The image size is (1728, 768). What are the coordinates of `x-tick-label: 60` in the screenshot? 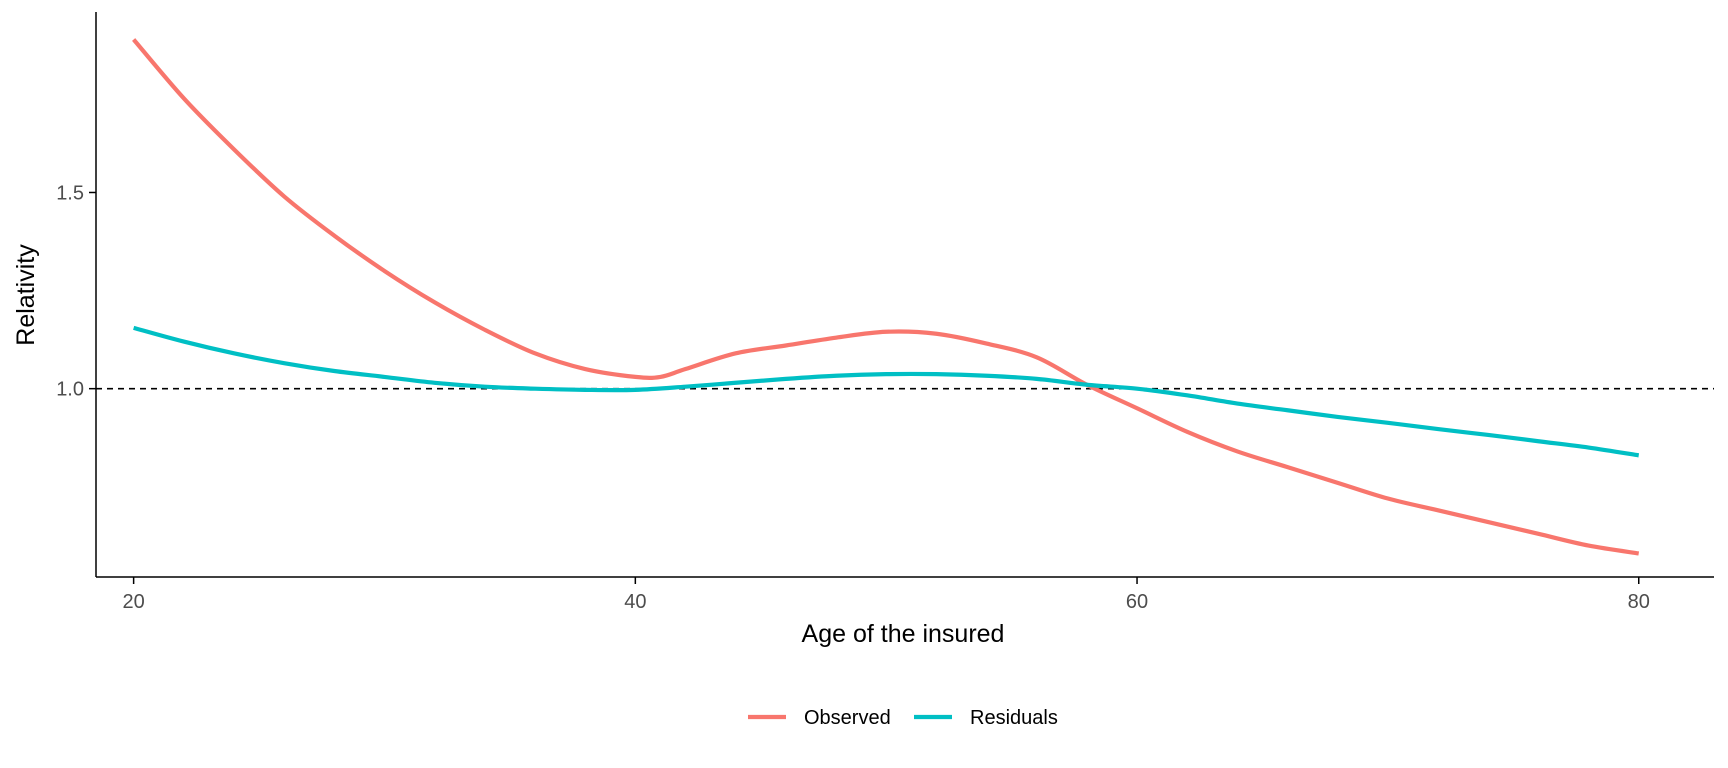 It's located at (1137, 602).